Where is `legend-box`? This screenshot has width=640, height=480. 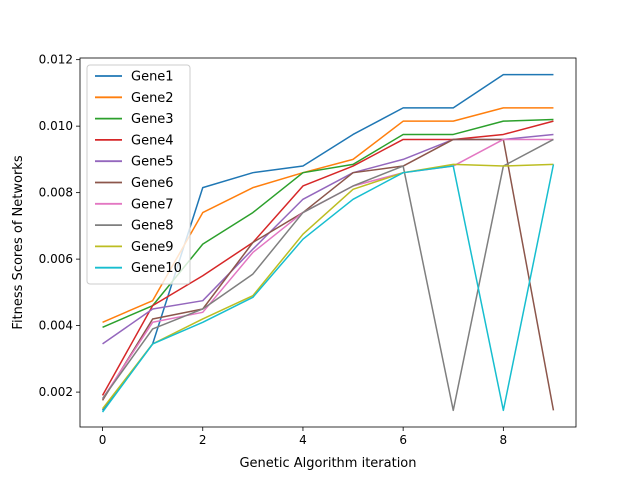
legend-box is located at coordinates (138, 174).